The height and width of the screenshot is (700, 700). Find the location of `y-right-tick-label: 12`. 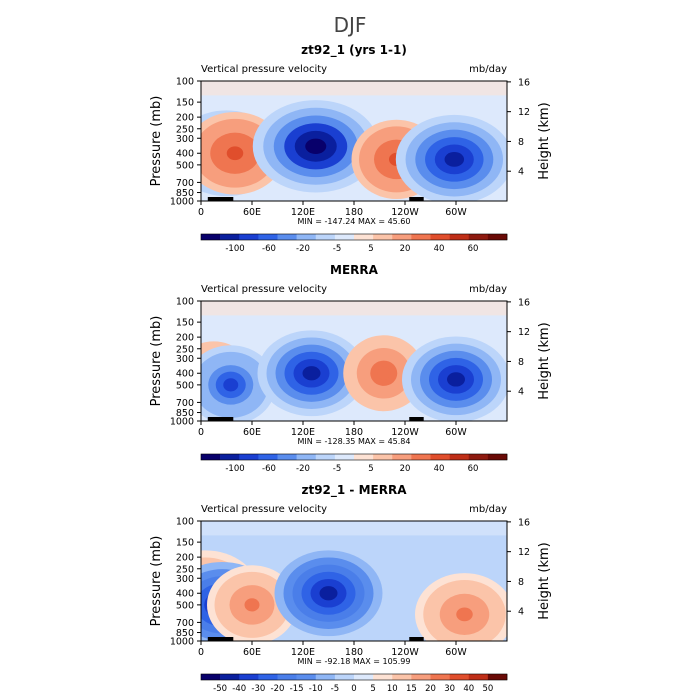

y-right-tick-label: 12 is located at coordinates (524, 332).